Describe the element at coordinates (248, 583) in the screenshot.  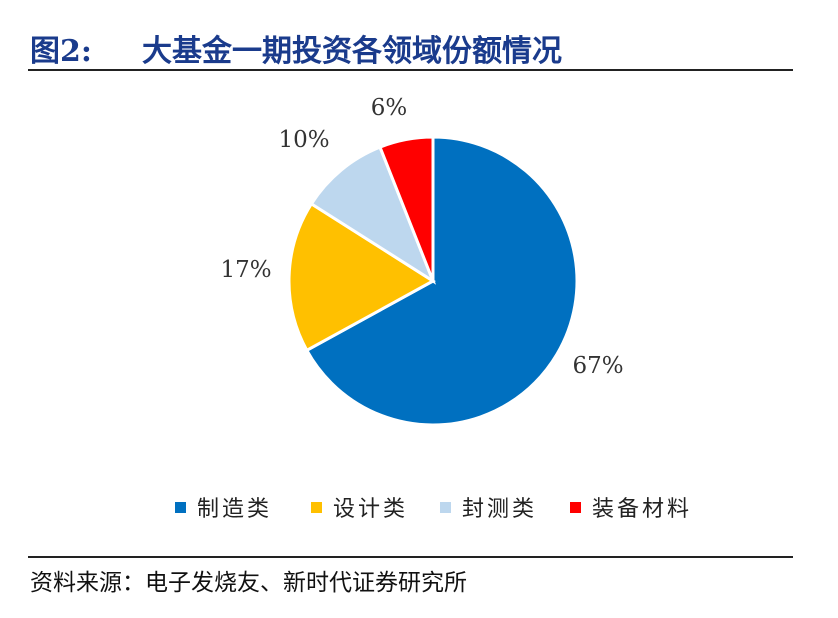
I see `source-note: 资料来源：电子发烧友、新时代证券研究所` at that location.